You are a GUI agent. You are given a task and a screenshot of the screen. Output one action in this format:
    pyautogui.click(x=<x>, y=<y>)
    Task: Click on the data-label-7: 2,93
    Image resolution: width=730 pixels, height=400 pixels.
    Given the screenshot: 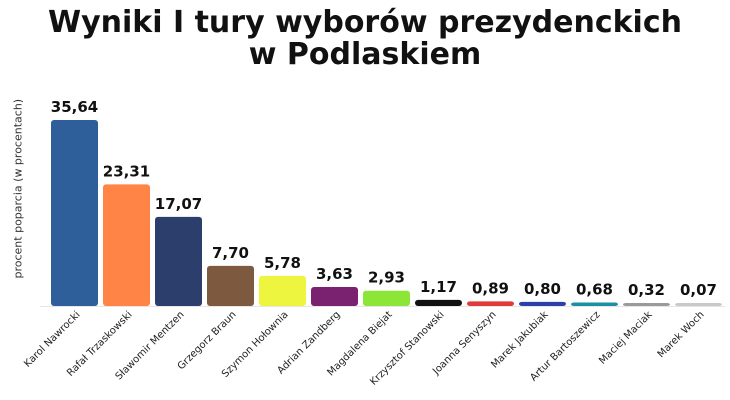 What is the action you would take?
    pyautogui.click(x=386, y=278)
    